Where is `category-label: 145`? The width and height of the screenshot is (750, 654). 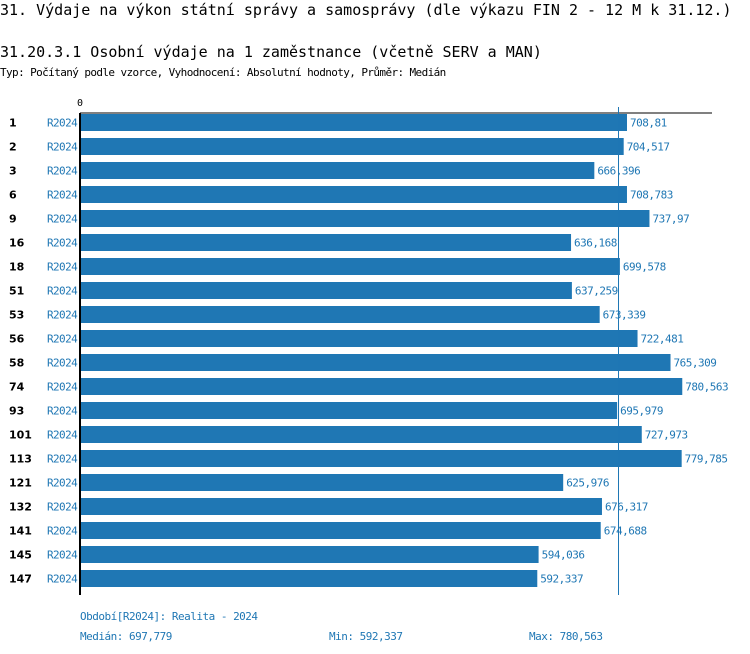
category-label: 145 is located at coordinates (20, 555).